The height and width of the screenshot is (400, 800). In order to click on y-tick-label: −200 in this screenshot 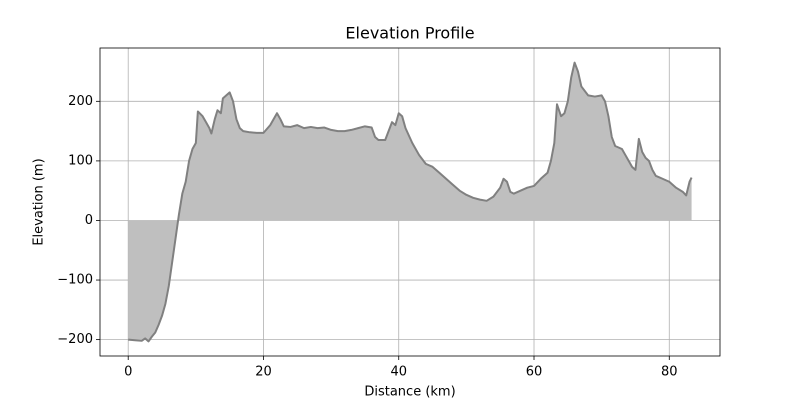, I will do `click(75, 339)`.